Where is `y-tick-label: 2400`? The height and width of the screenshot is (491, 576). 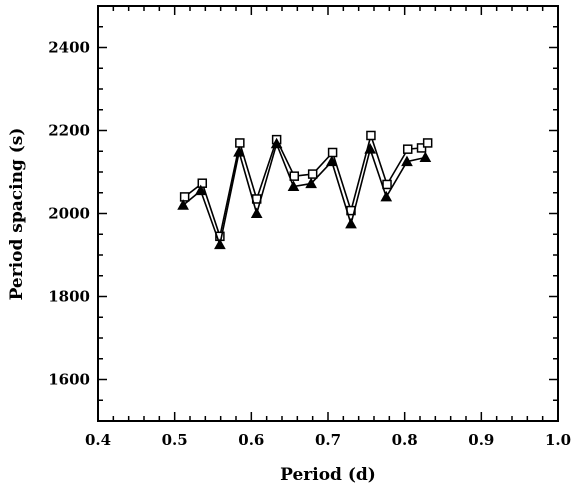
y-tick-label: 2400 is located at coordinates (69, 48).